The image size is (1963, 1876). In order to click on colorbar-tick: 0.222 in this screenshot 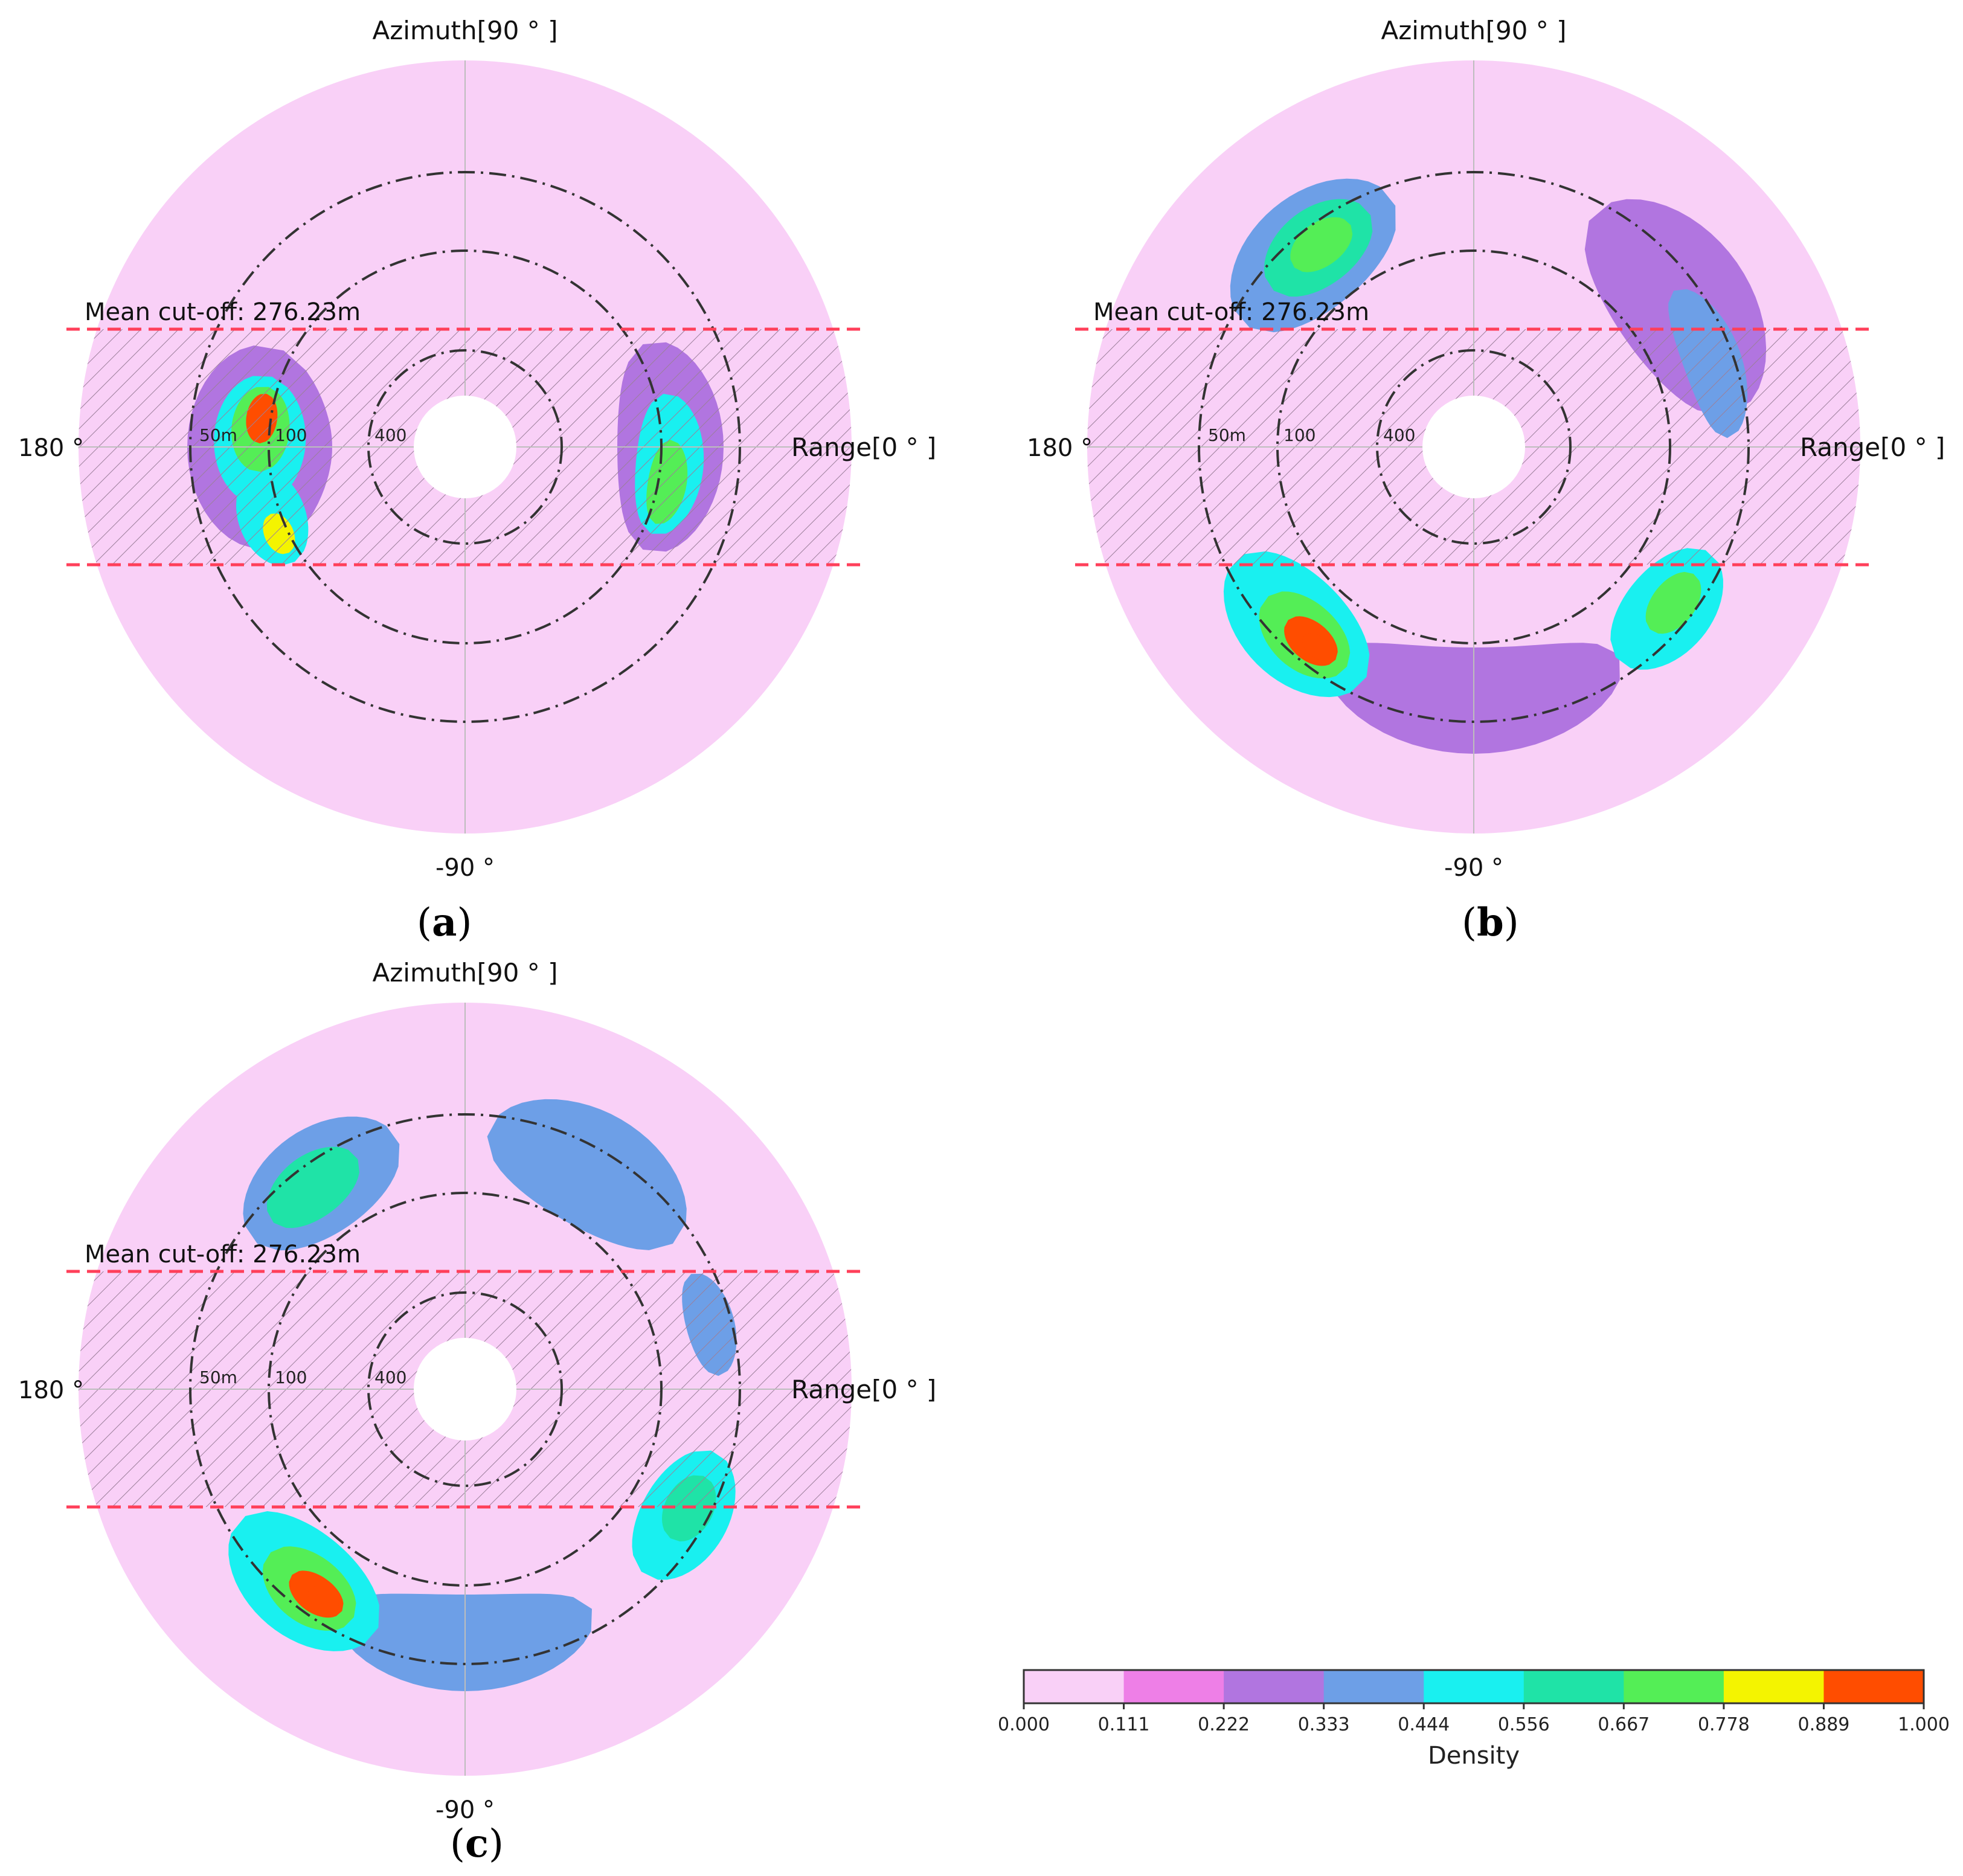, I will do `click(1224, 1724)`.